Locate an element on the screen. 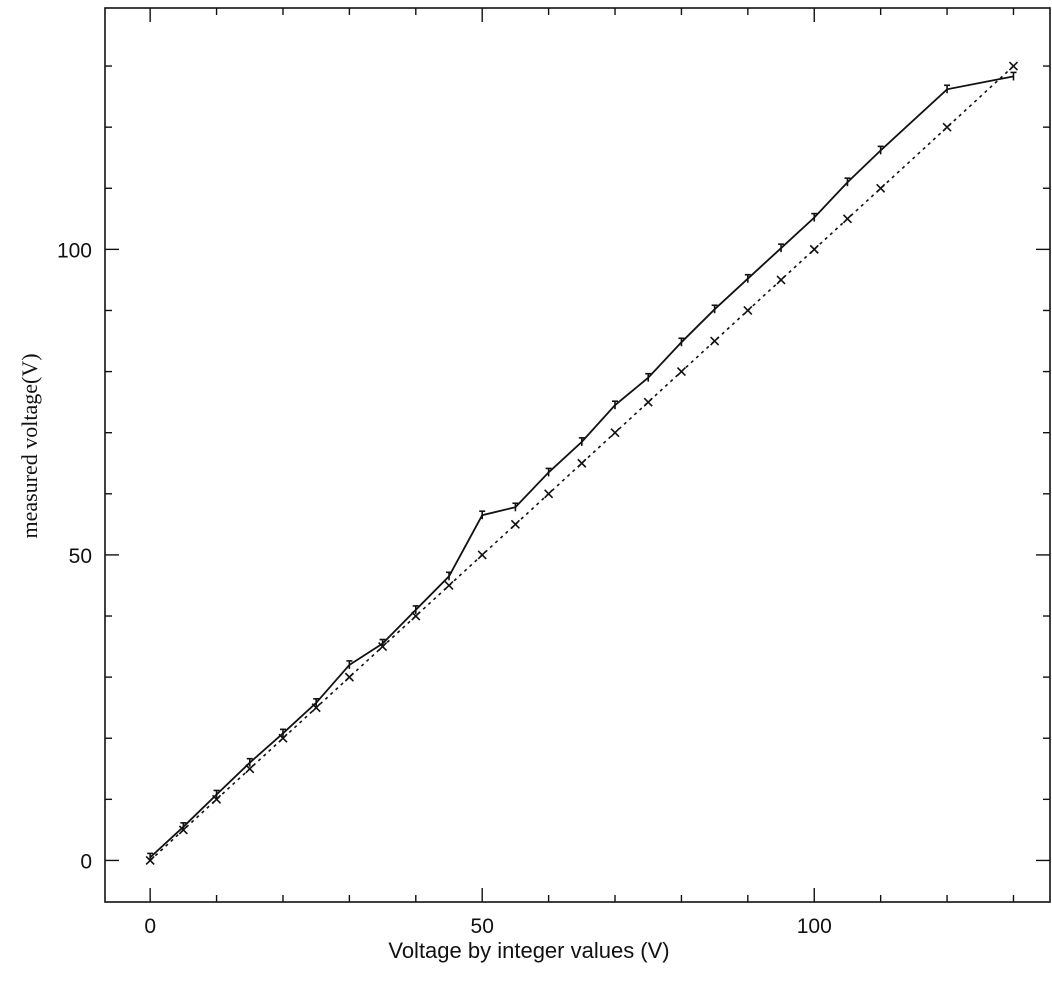 The image size is (1052, 982). x-tick-label: 50 is located at coordinates (482, 926).